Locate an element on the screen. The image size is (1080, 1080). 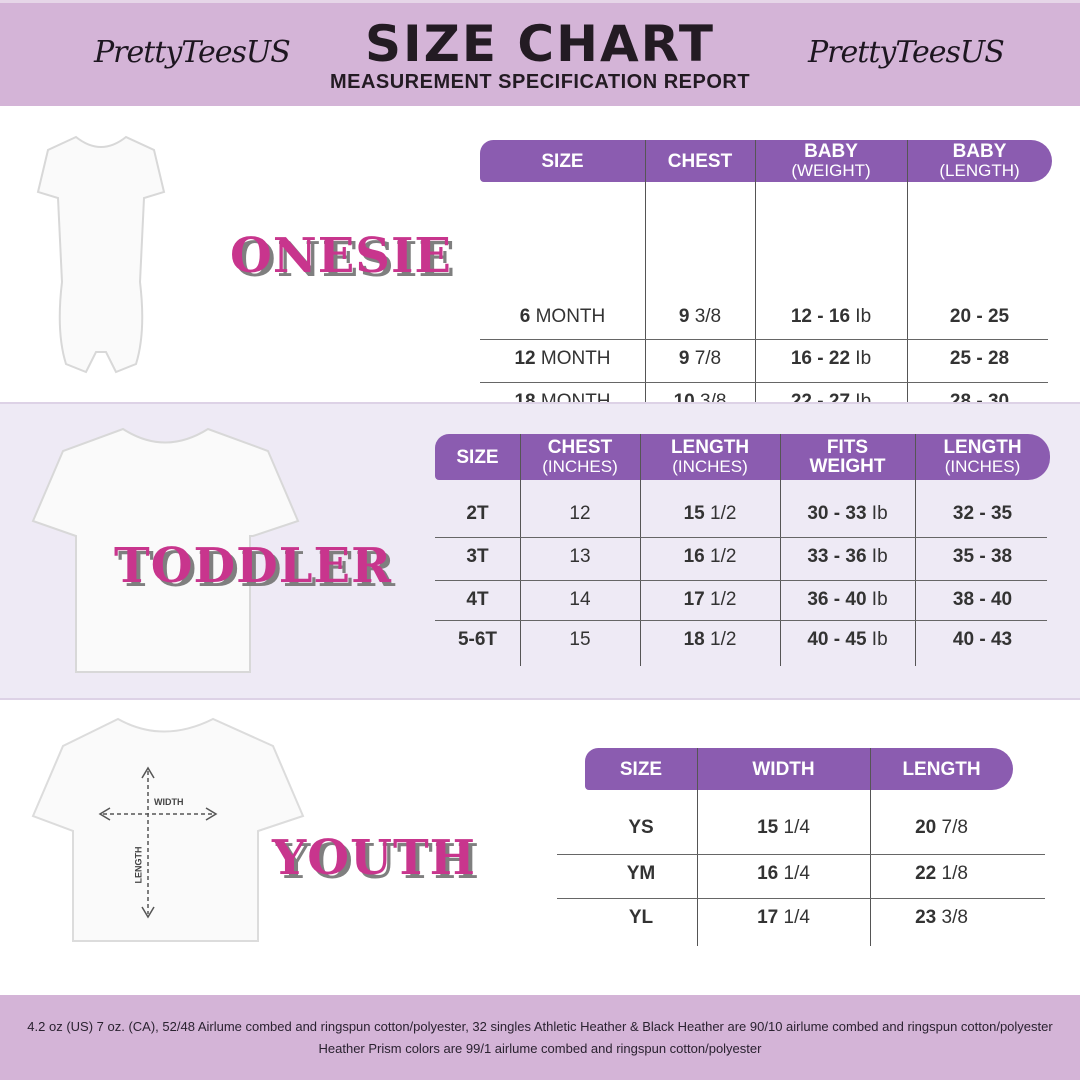
column-header: WIDTH is located at coordinates (783, 769).